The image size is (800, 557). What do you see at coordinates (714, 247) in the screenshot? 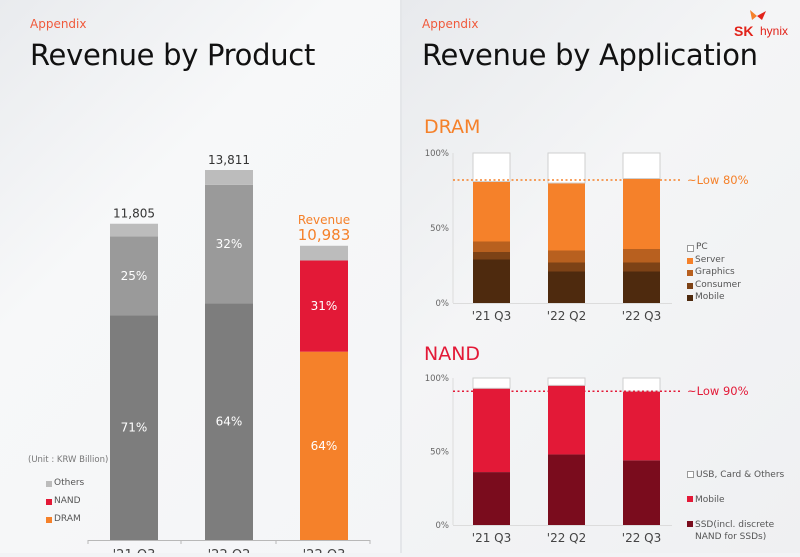
I see `legend-item-pc: PC` at bounding box center [714, 247].